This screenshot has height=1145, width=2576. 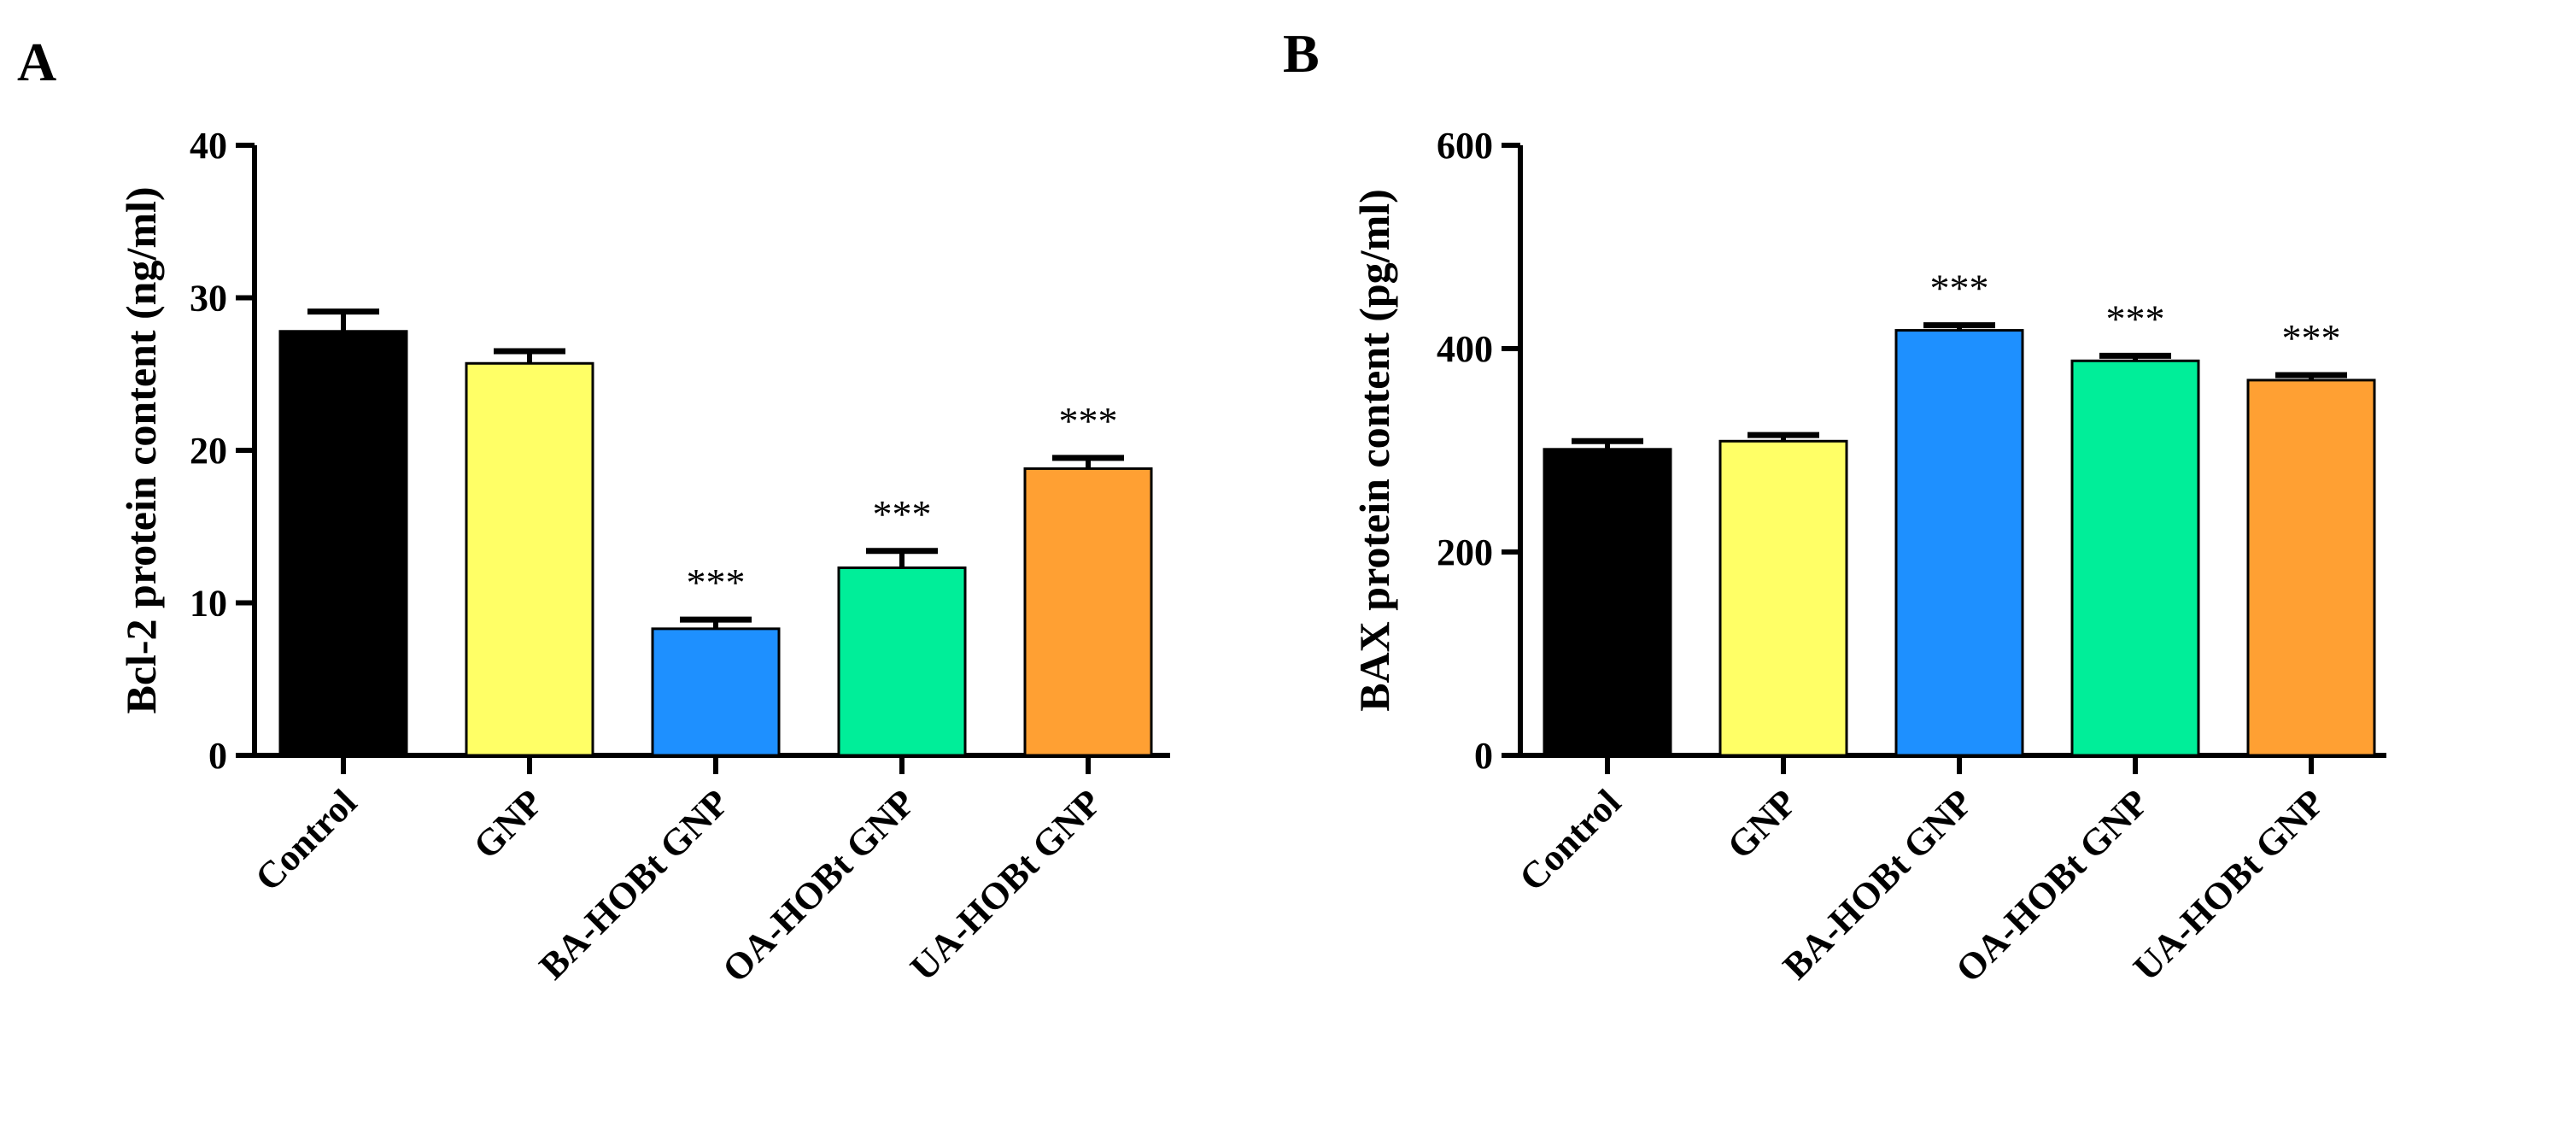 I want to click on y-tick-label-a-4: 40, so click(x=208, y=146).